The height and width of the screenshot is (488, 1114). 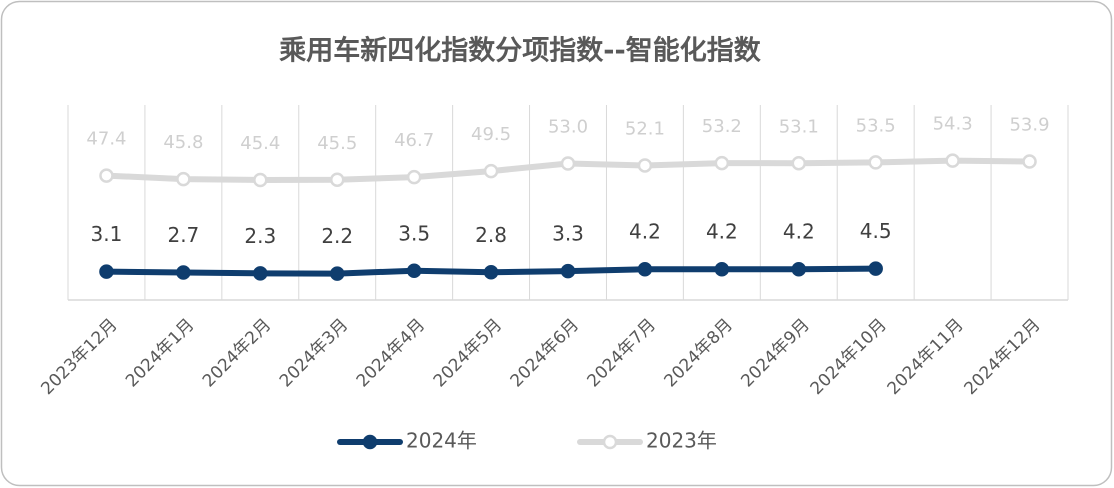 What do you see at coordinates (260, 236) in the screenshot?
I see `data-label: 2.3` at bounding box center [260, 236].